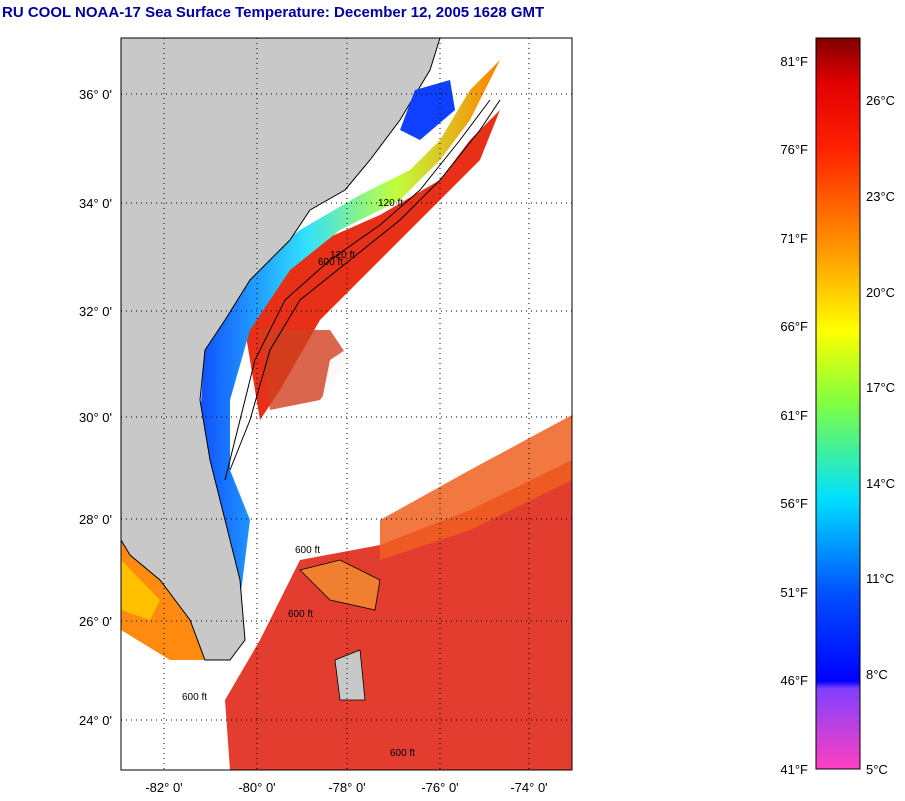 The width and height of the screenshot is (905, 801). I want to click on f-label: 56°F, so click(794, 503).